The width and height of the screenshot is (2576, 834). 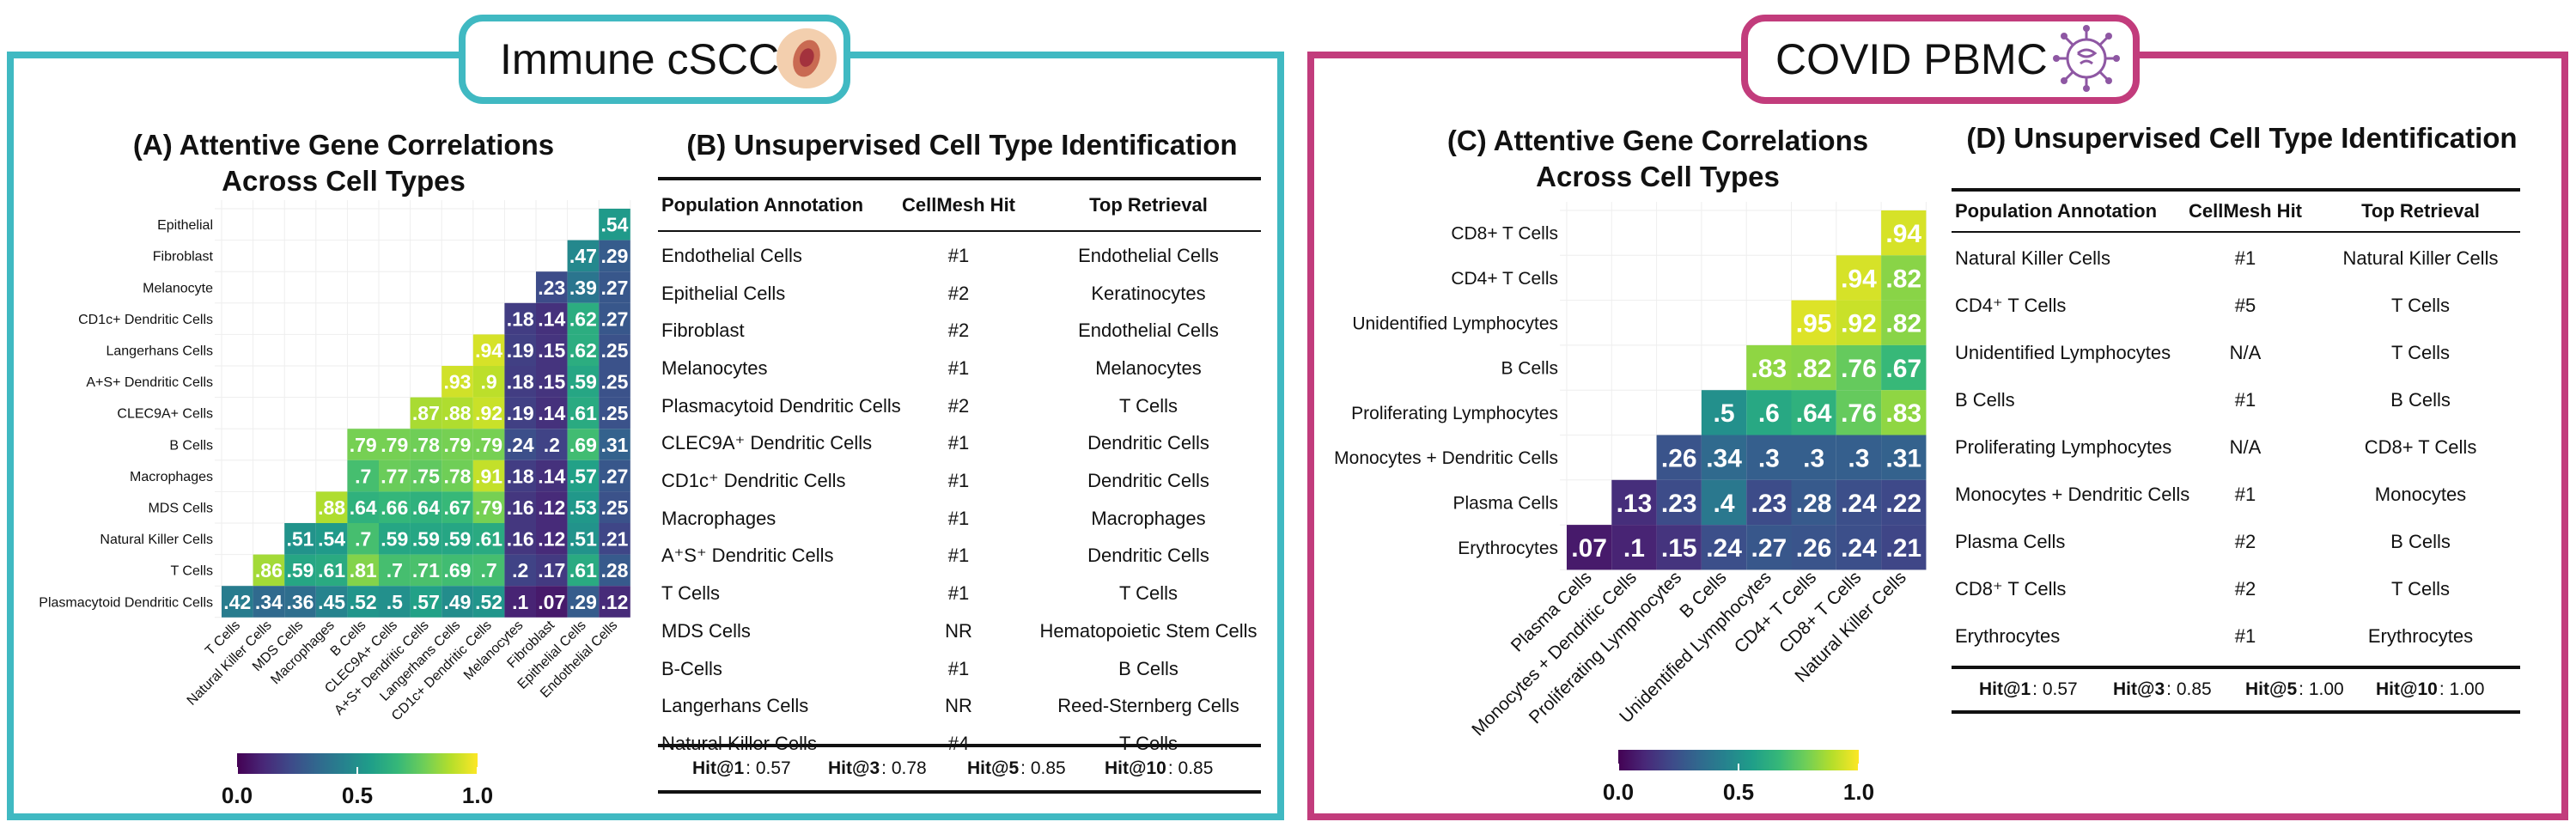 I want to click on table-cell: MDS Cells, so click(x=706, y=631).